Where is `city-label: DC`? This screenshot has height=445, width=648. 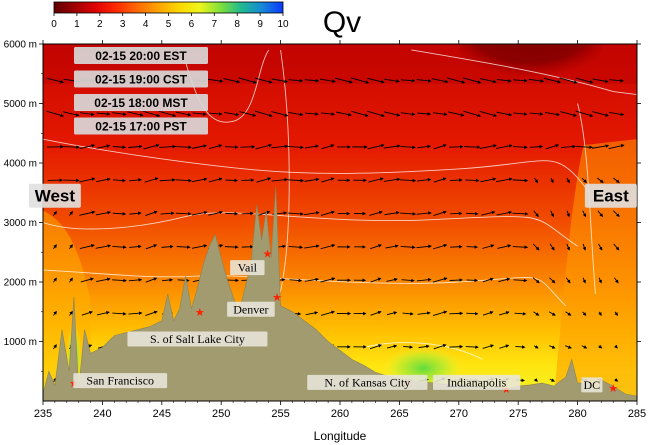
city-label: DC is located at coordinates (592, 385).